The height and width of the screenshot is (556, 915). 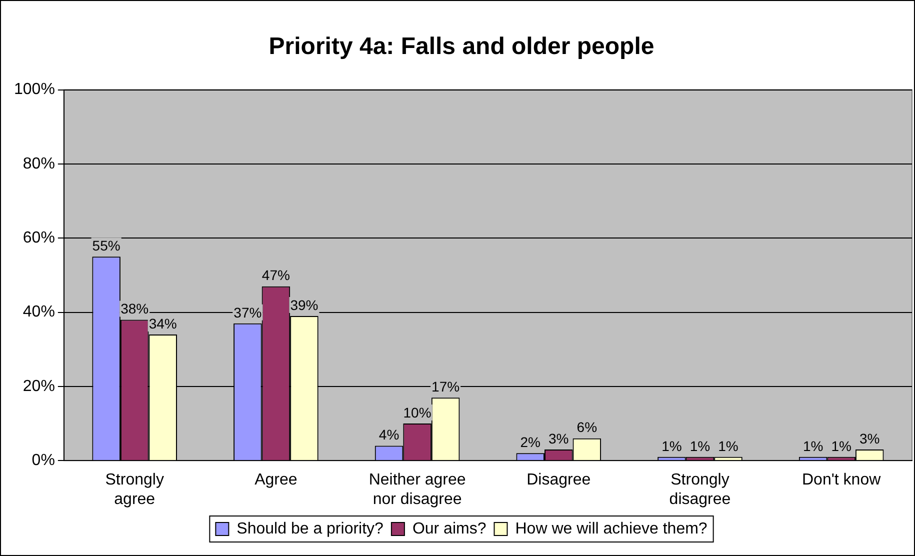 I want to click on data-label: 10%, so click(x=417, y=412).